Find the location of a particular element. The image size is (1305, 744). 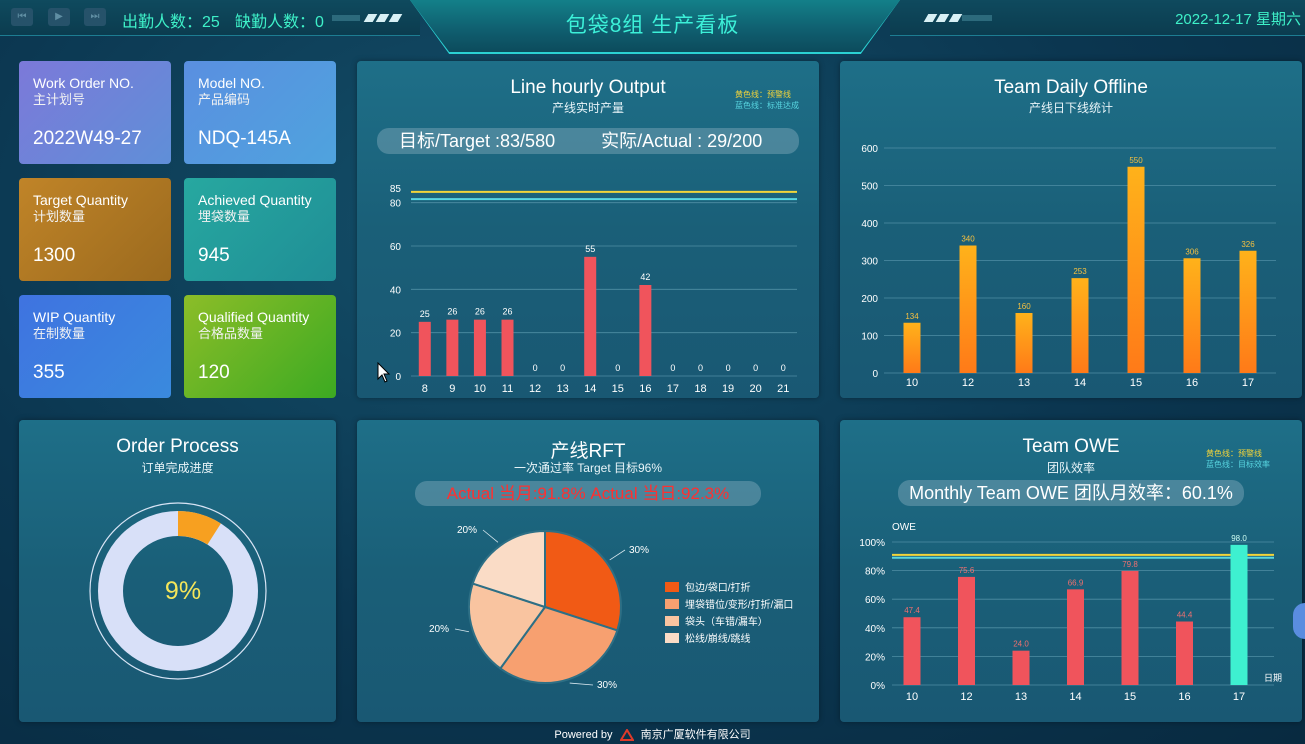

data-label: 326 is located at coordinates (1248, 244).